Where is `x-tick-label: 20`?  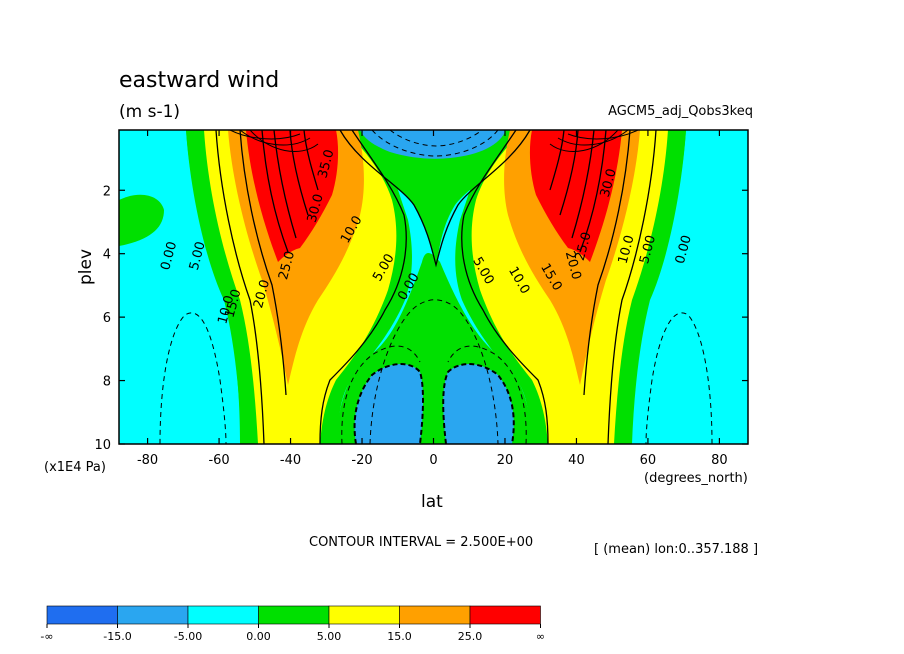
x-tick-label: 20 is located at coordinates (505, 460).